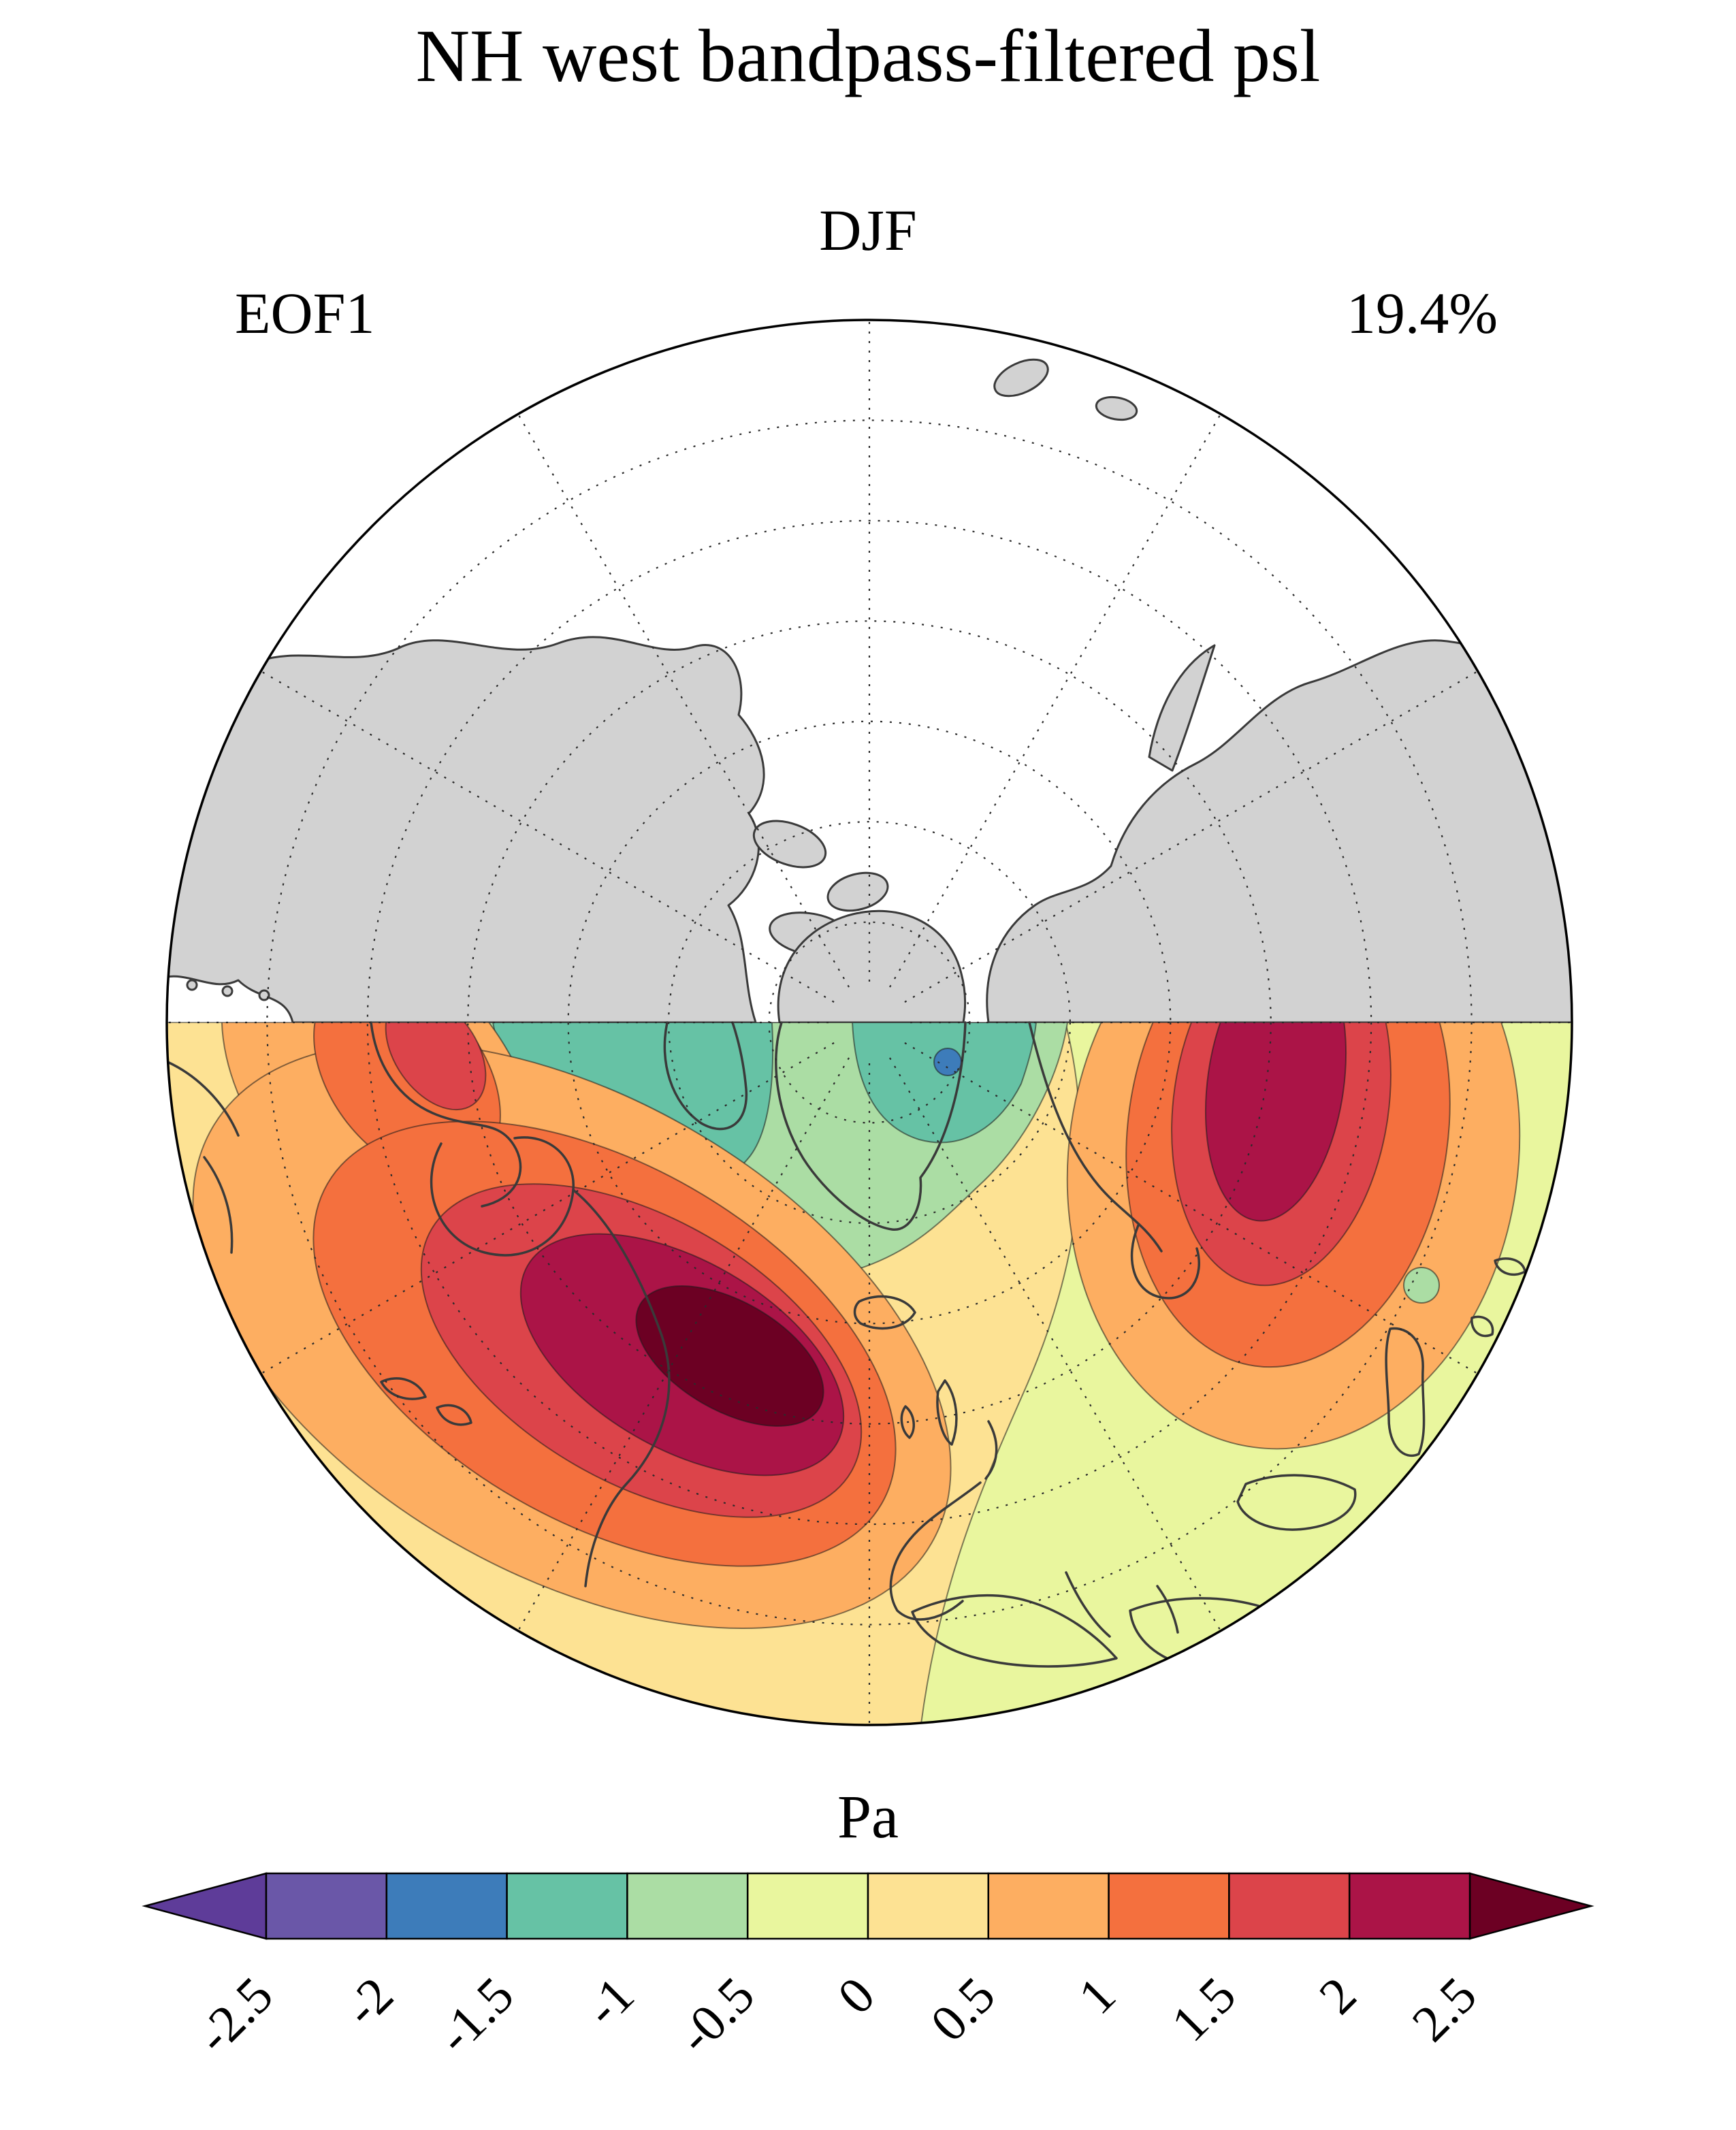 This screenshot has height=2130, width=1736. I want to click on coastline-baffin, so click(705, 1076).